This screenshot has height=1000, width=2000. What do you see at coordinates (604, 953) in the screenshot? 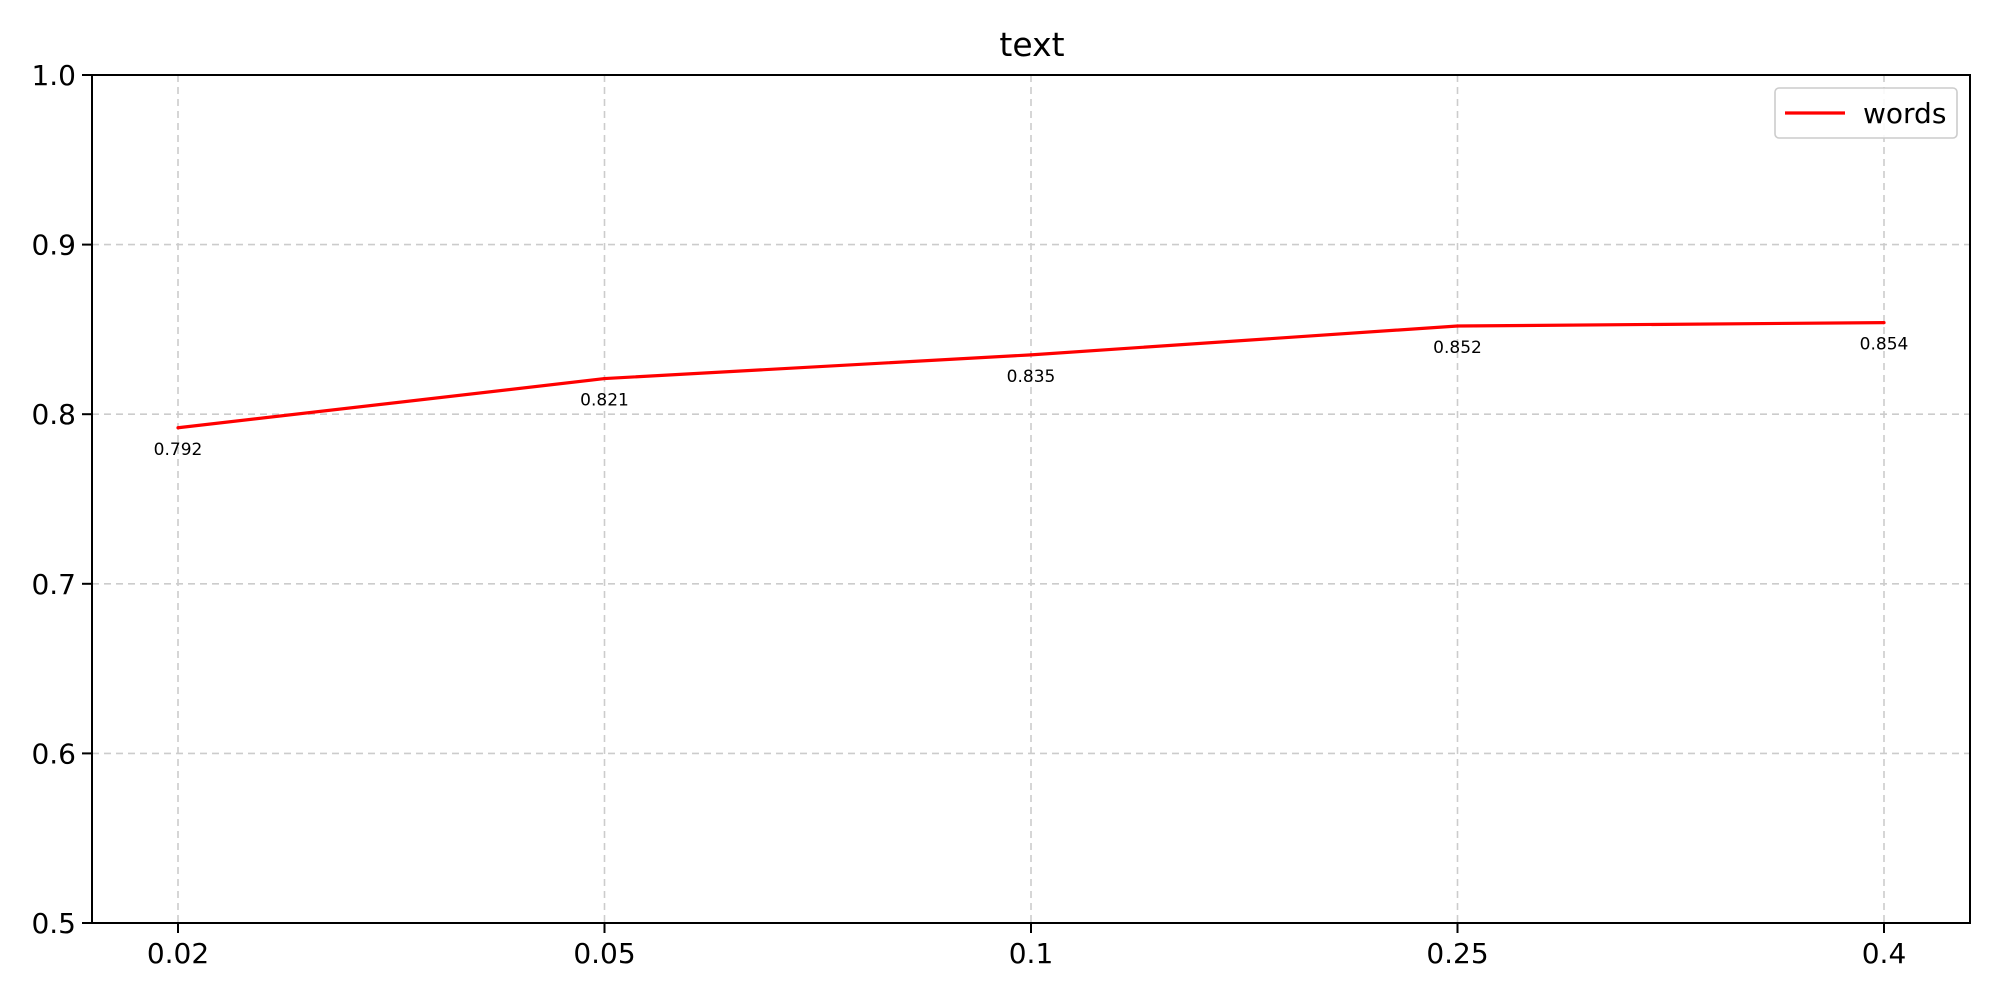
I see `x-tick-label: 0.05` at bounding box center [604, 953].